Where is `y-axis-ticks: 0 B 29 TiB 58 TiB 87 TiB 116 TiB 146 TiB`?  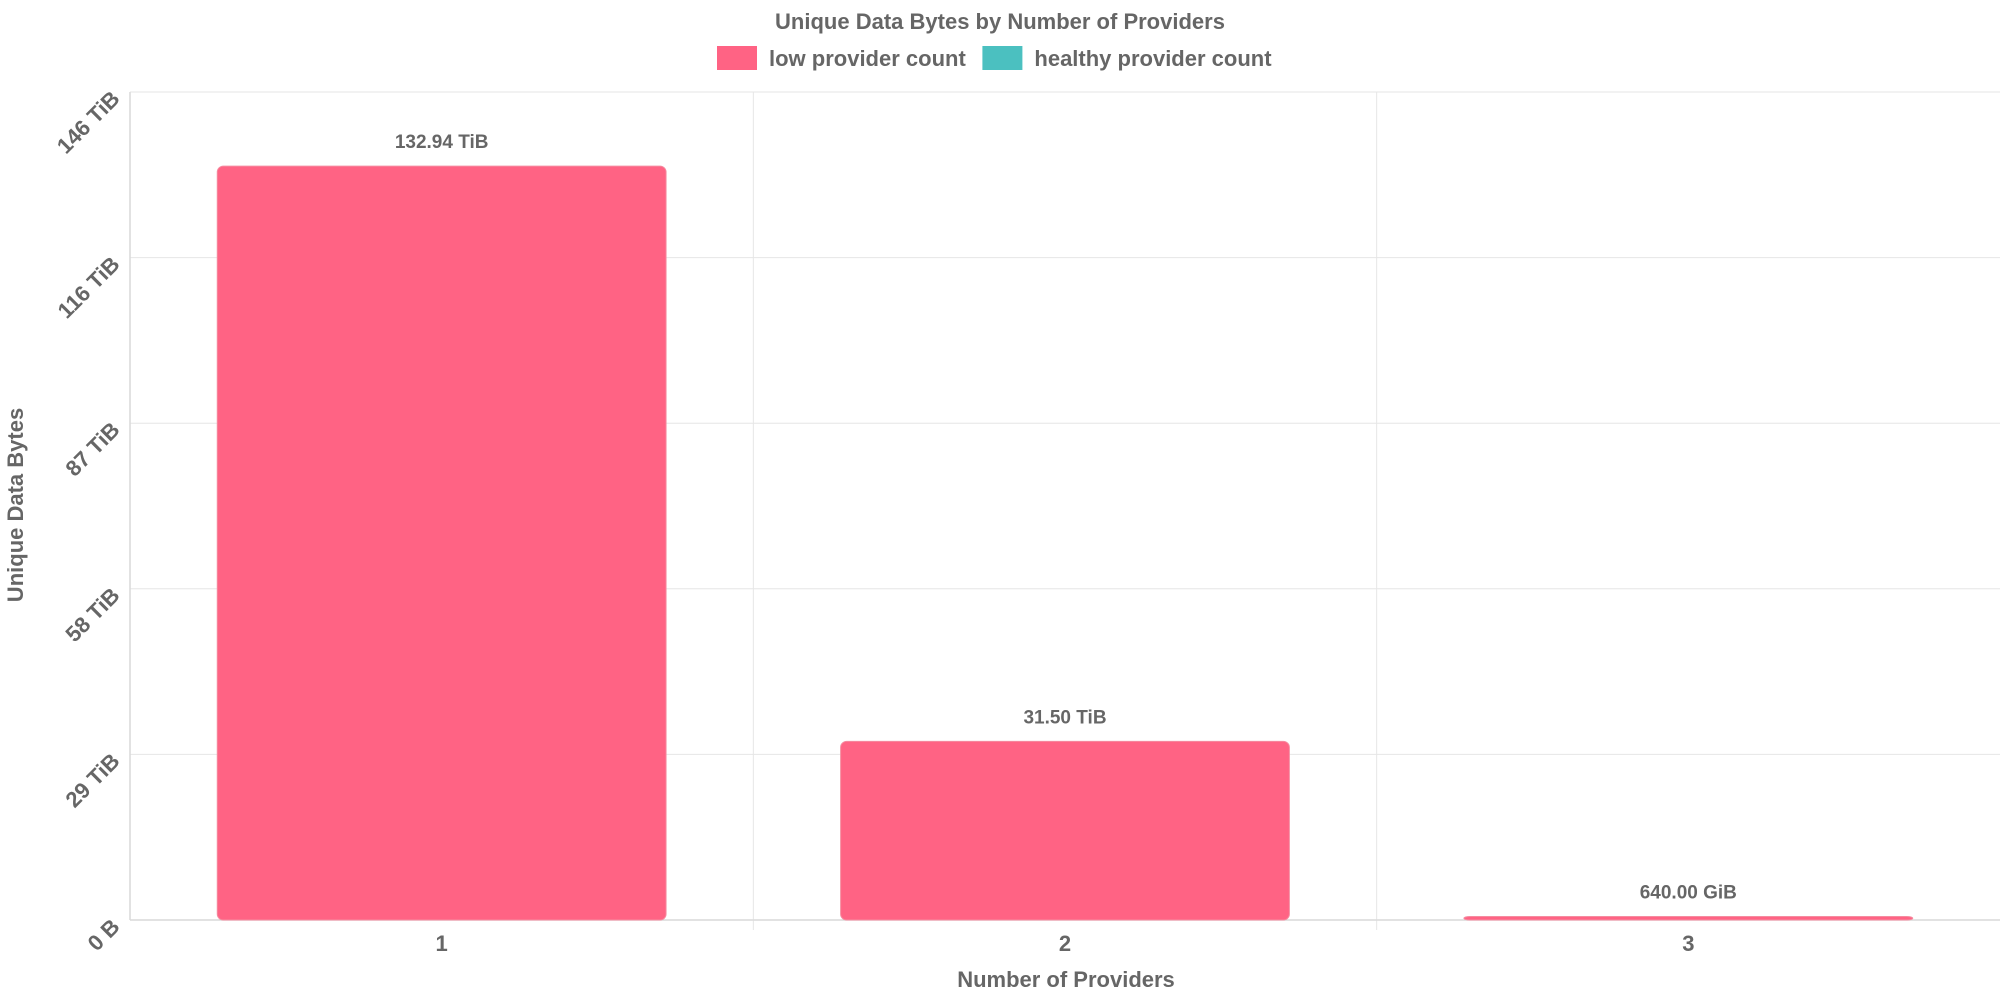 y-axis-ticks: 0 B 29 TiB 58 TiB 87 TiB 116 TiB 146 TiB is located at coordinates (88, 521).